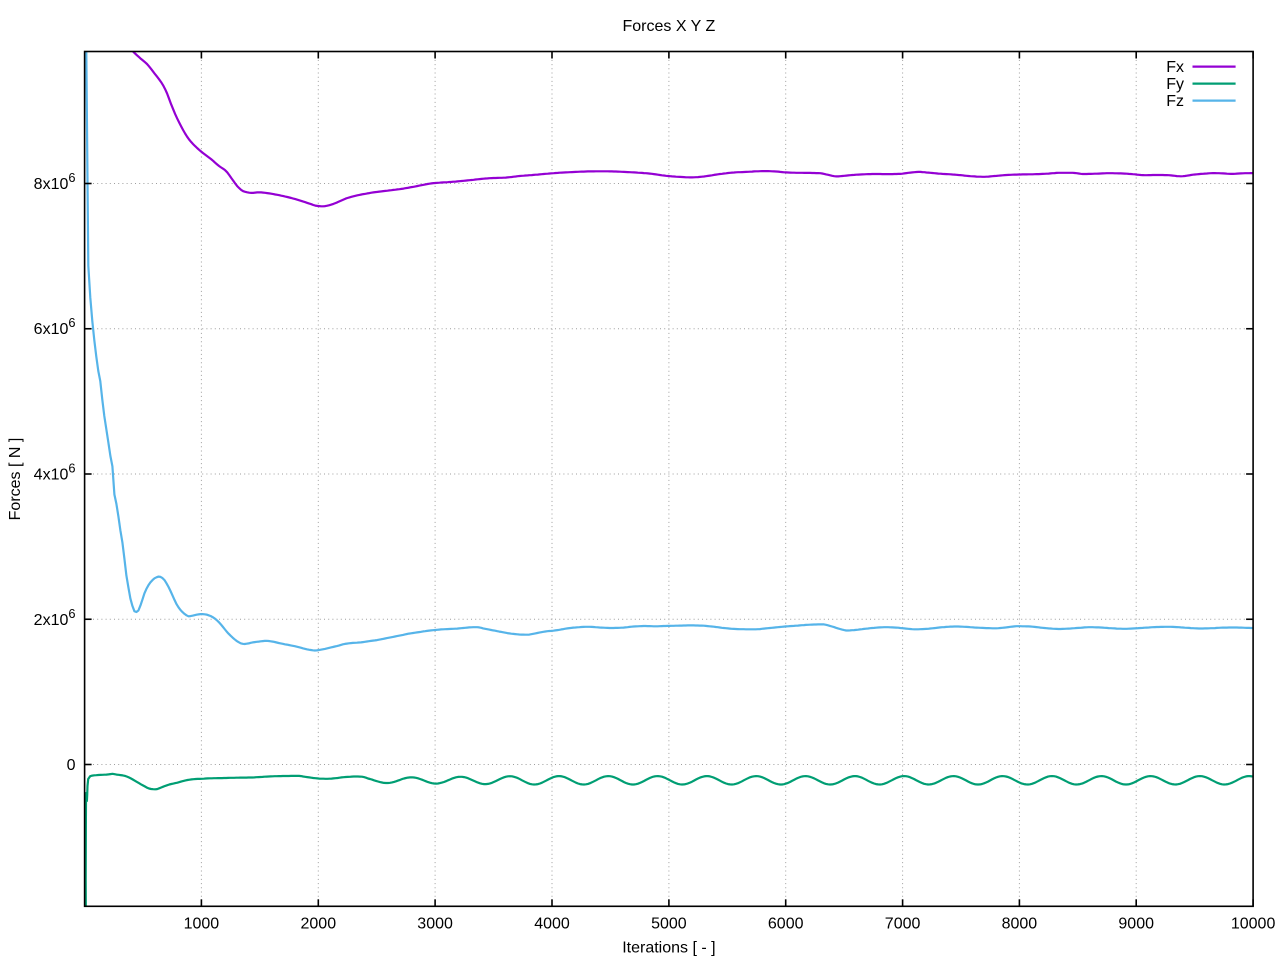  I want to click on svg-text: 2000, so click(319, 923).